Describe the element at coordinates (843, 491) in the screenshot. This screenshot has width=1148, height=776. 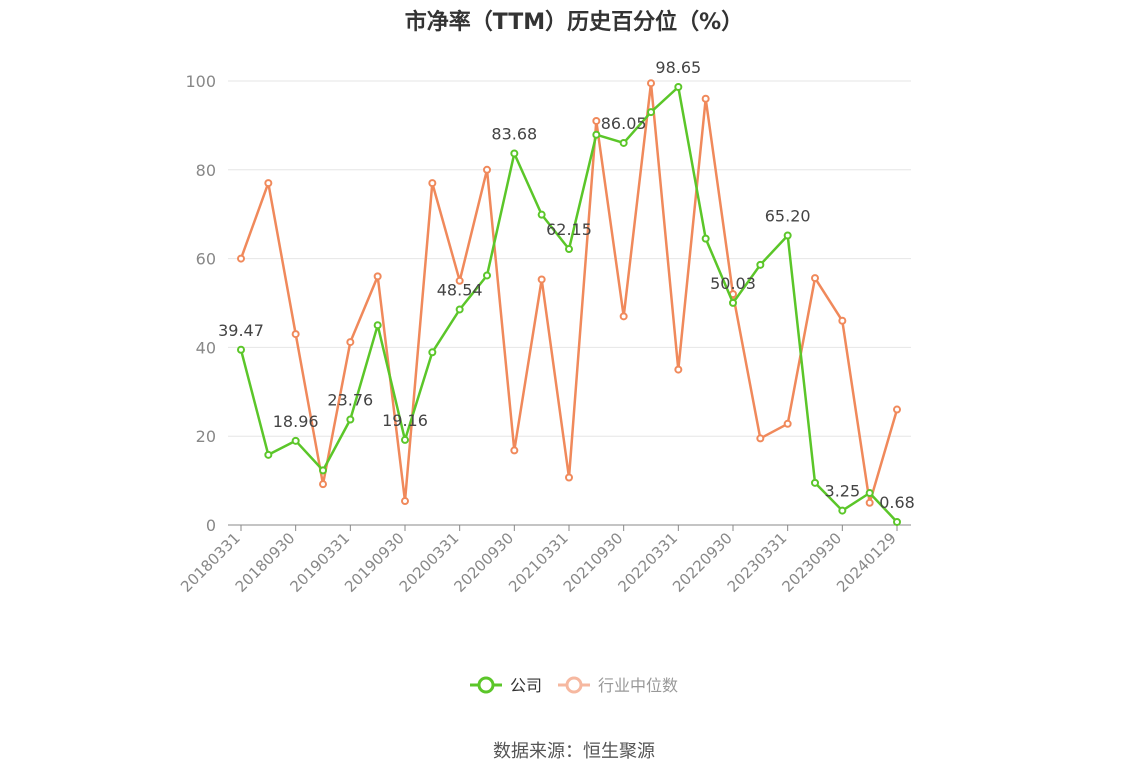
I see `data-label: 3.25` at that location.